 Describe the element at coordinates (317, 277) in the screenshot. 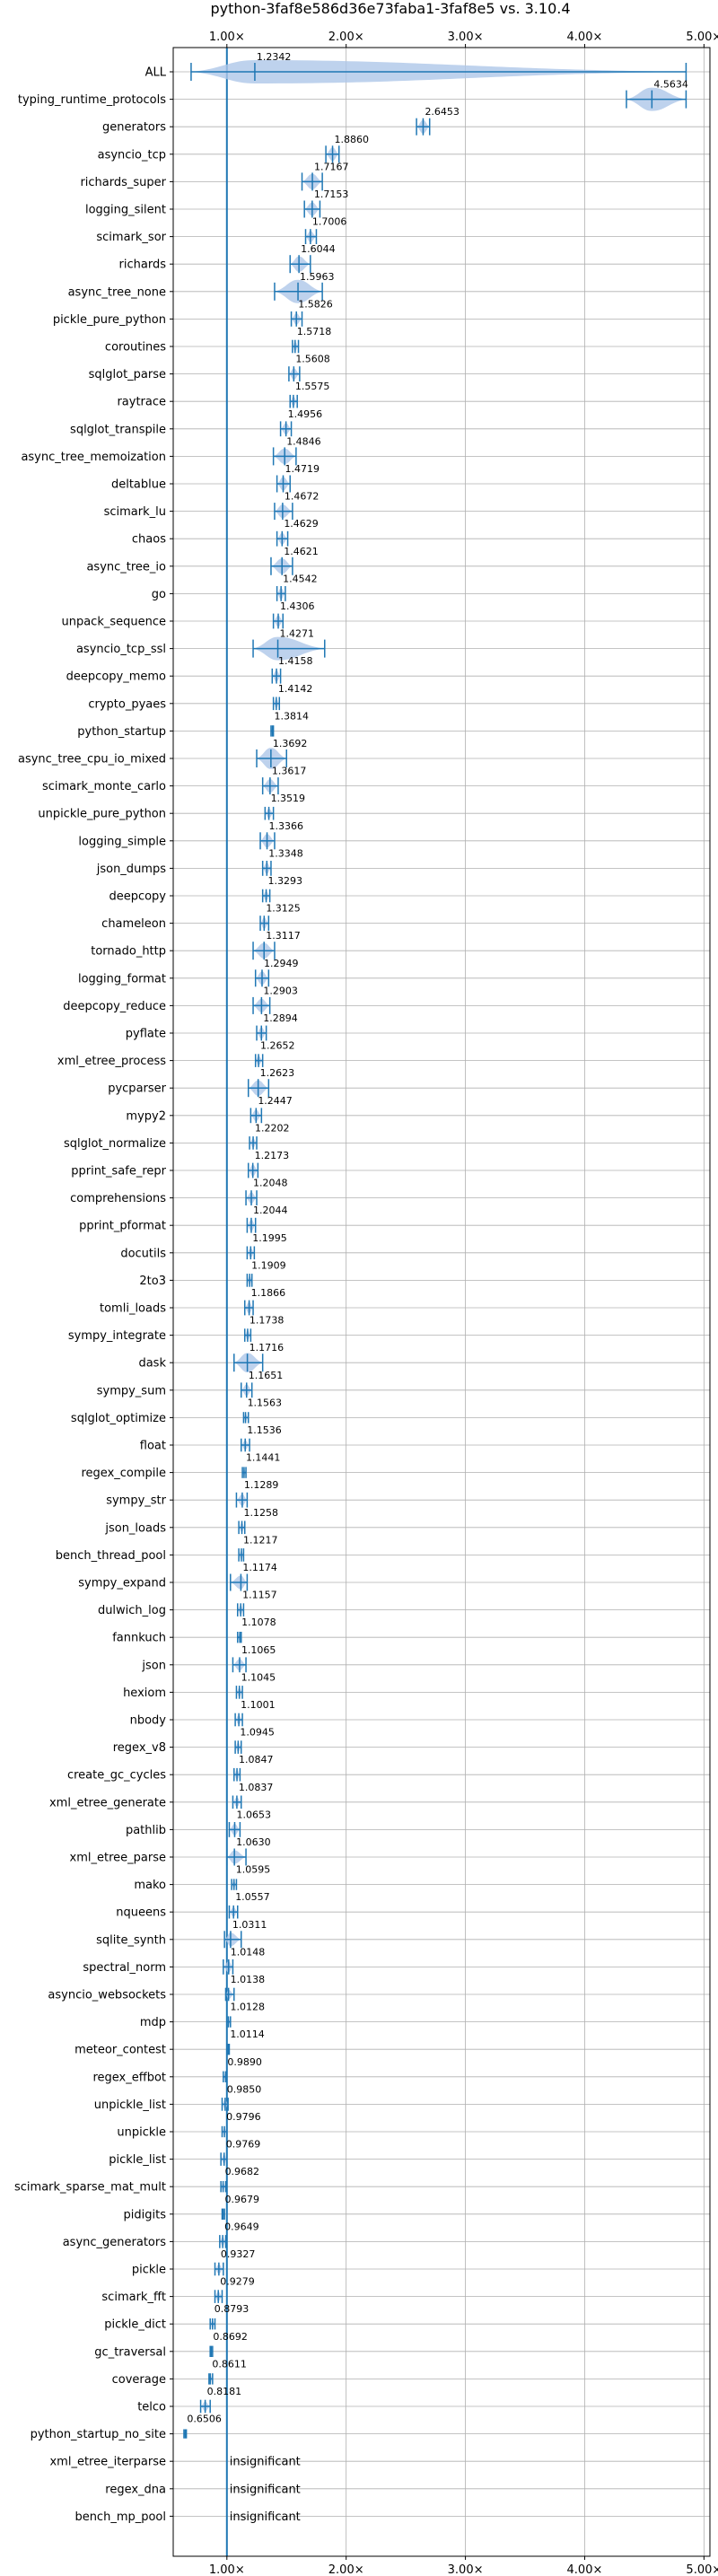

I see `value-label: 1.5963` at that location.